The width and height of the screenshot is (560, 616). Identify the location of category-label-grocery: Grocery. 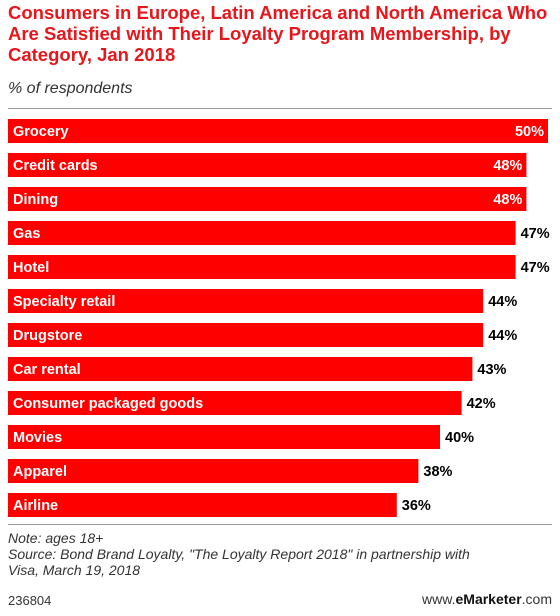
(41, 132).